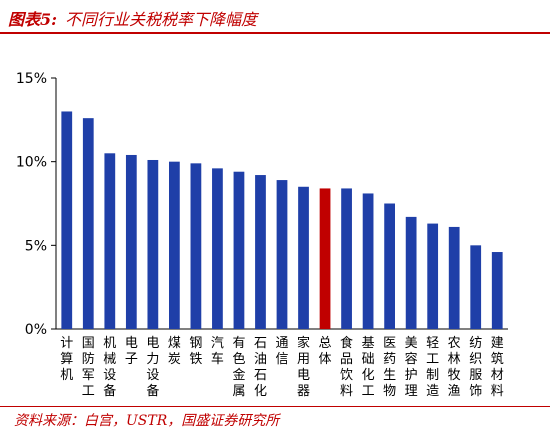 The width and height of the screenshot is (550, 435). I want to click on bottom-rule, so click(275, 406).